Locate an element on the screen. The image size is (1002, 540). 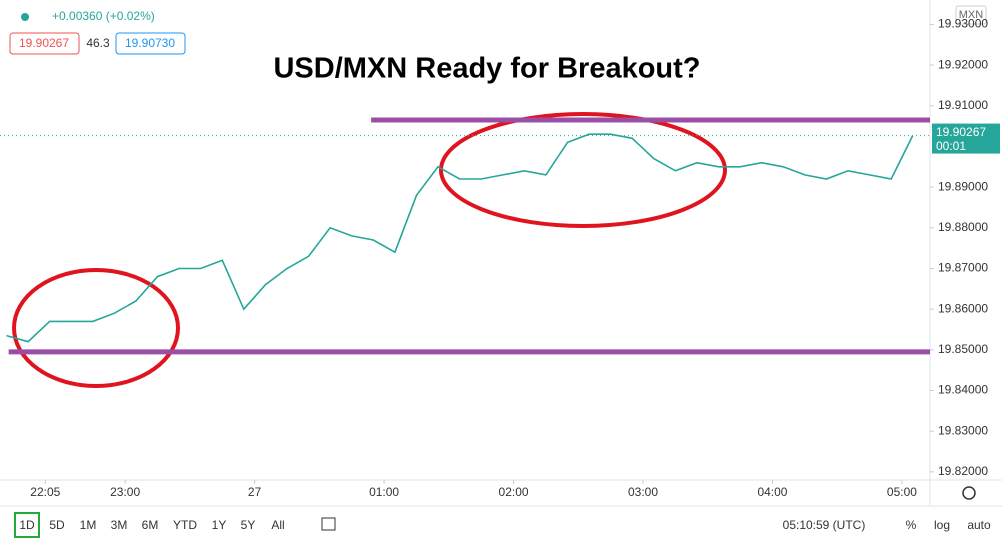
x-tick-label: 27 is located at coordinates (255, 492).